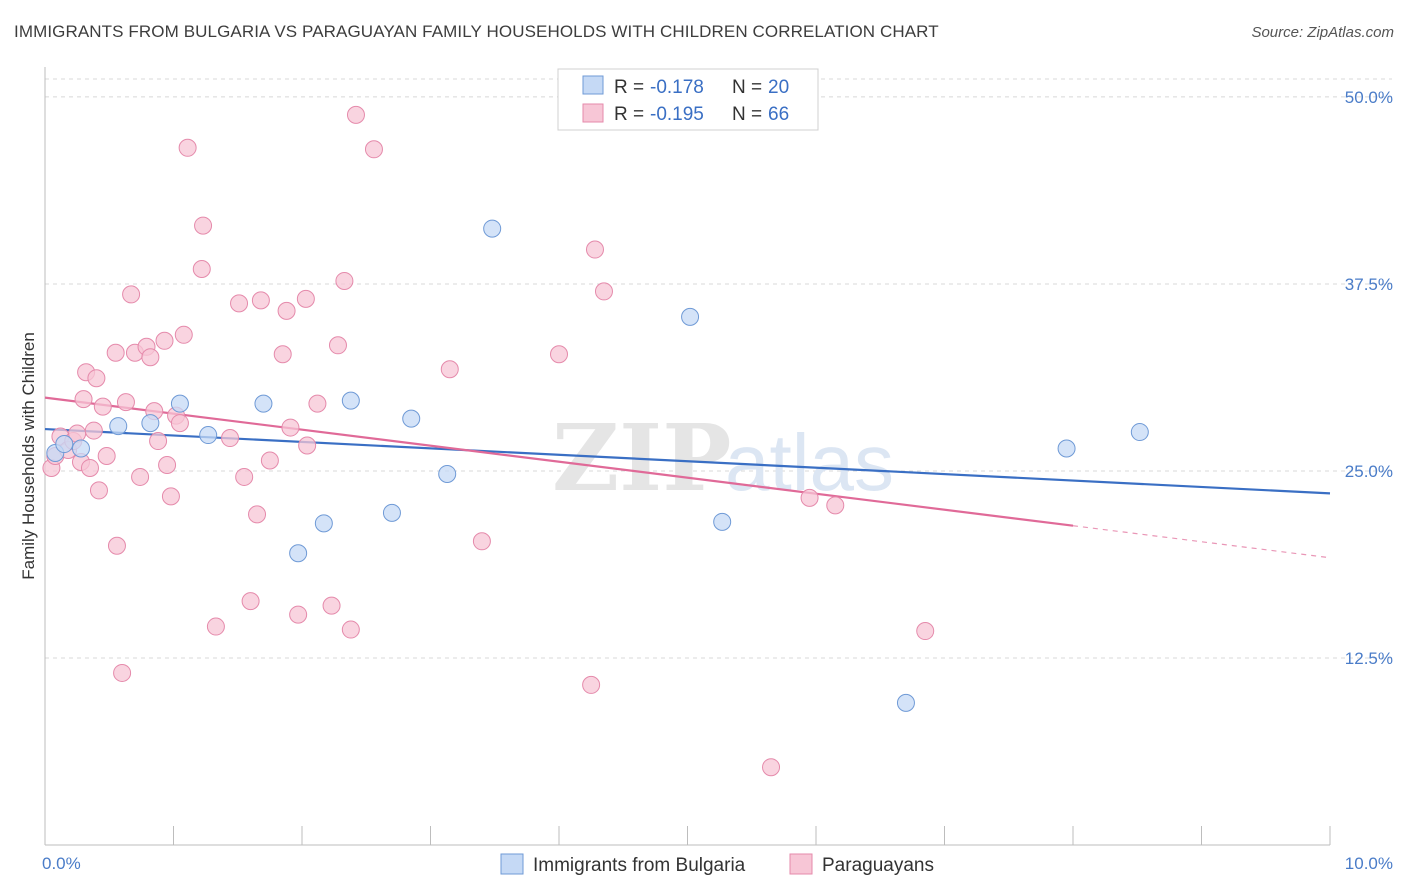 The image size is (1406, 892). What do you see at coordinates (61, 863) in the screenshot?
I see `x-tick-label-0: 0.0%` at bounding box center [61, 863].